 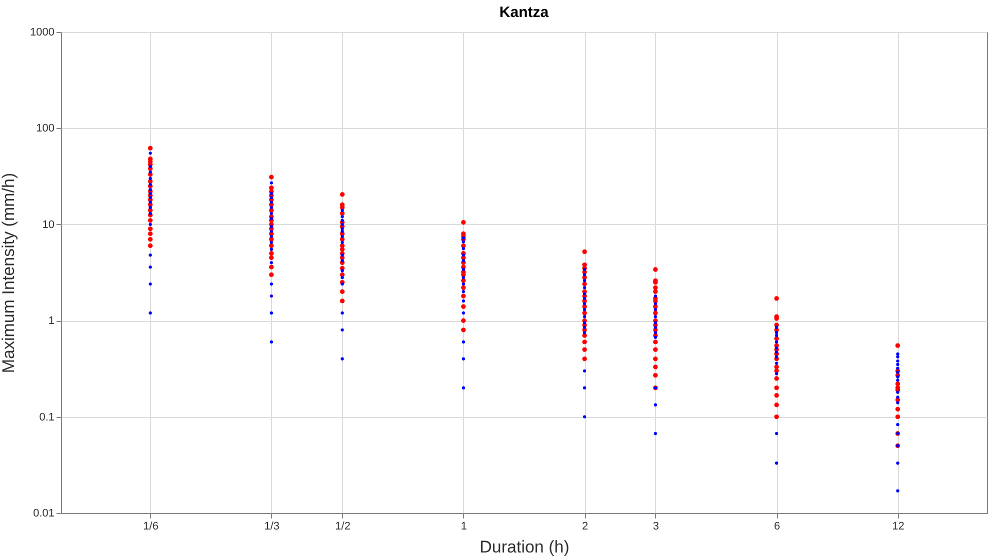 I want to click on y-tick-label: 100, so click(x=45, y=128).